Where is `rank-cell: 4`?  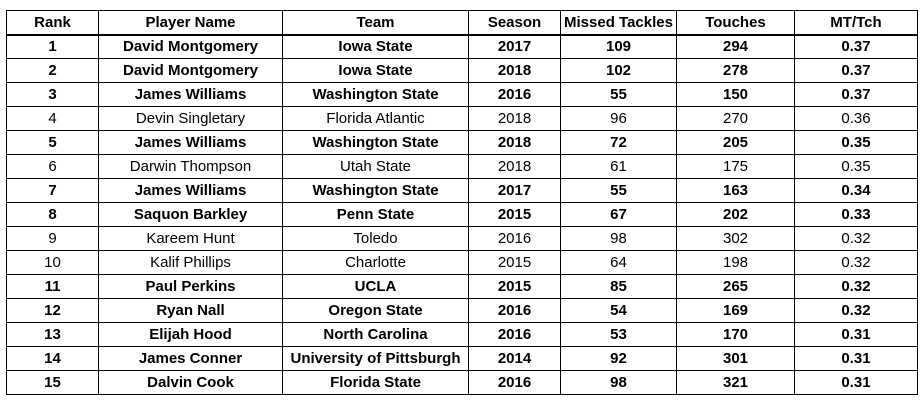 rank-cell: 4 is located at coordinates (52, 118).